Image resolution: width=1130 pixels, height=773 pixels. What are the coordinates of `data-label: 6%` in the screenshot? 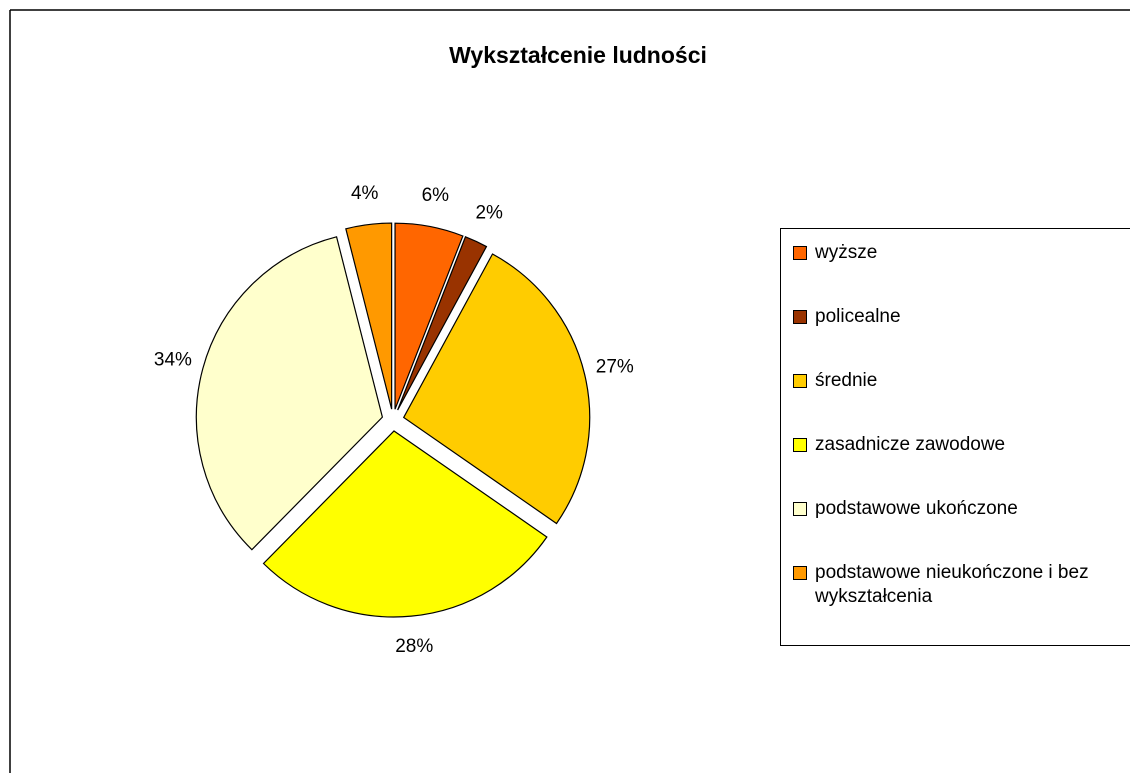 It's located at (436, 195).